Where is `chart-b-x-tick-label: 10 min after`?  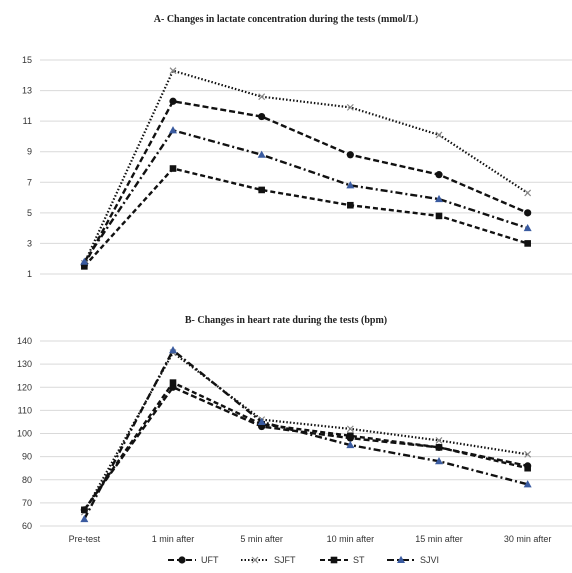 chart-b-x-tick-label: 10 min after is located at coordinates (351, 539).